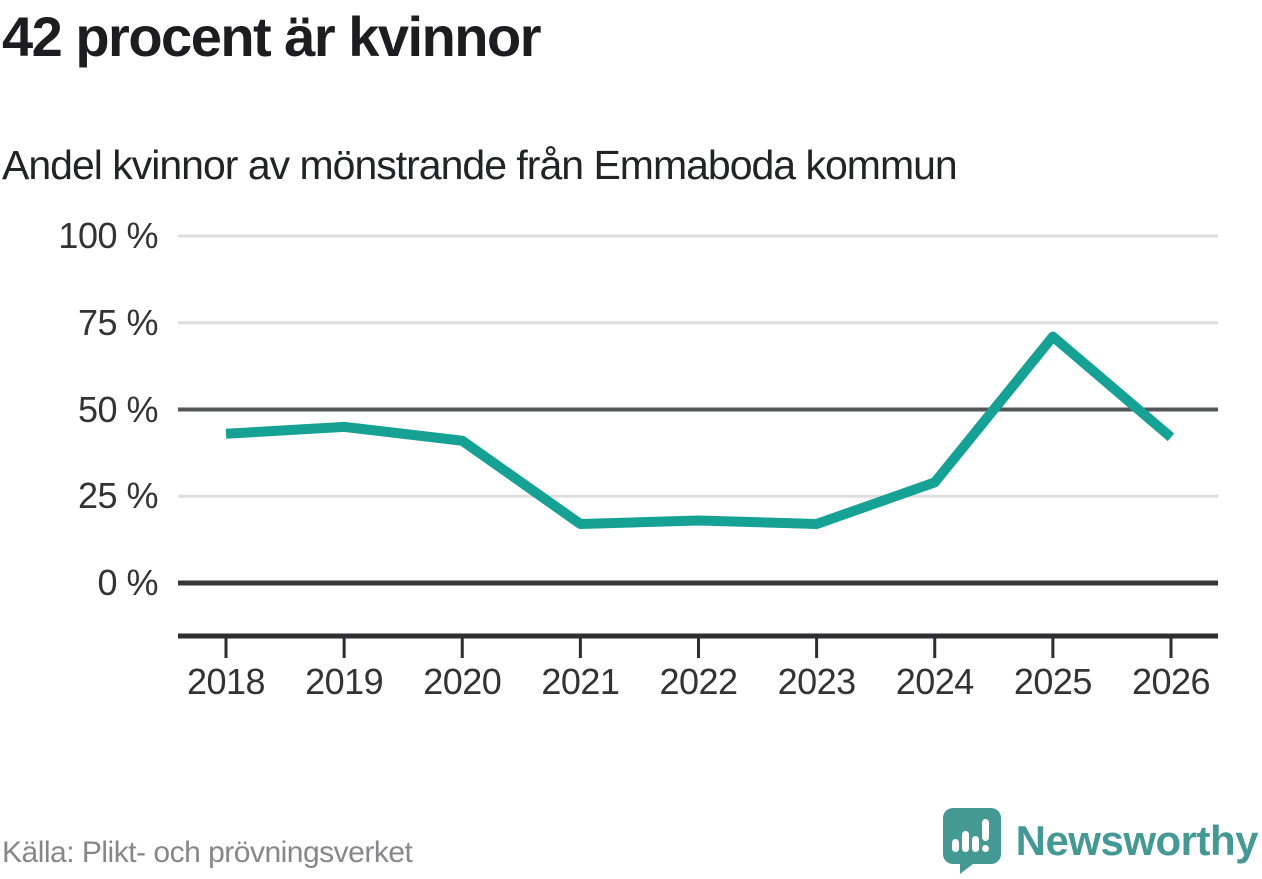 This screenshot has height=879, width=1262. Describe the element at coordinates (698, 681) in the screenshot. I see `x-tick-label: 2022` at that location.